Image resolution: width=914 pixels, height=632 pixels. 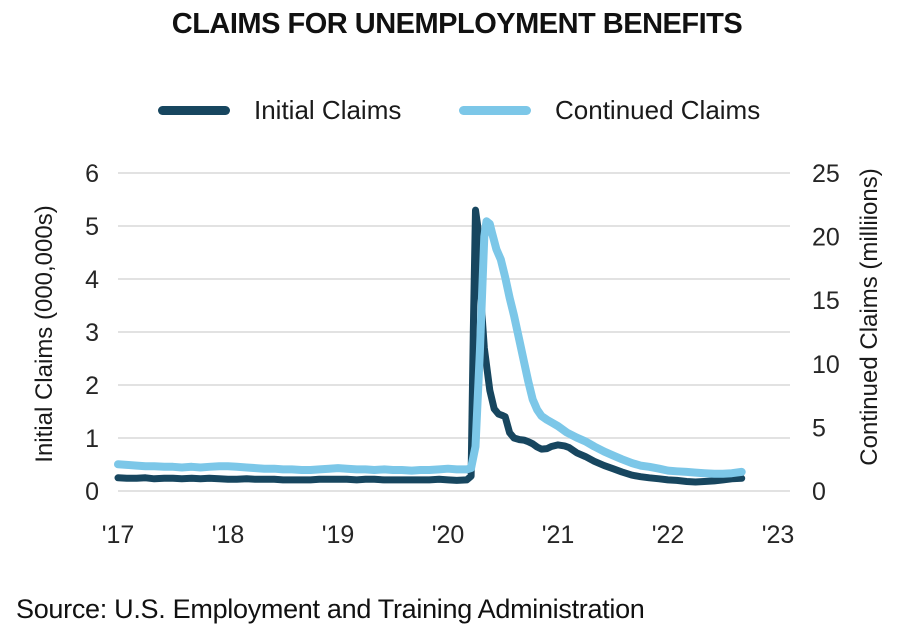 What do you see at coordinates (92, 174) in the screenshot?
I see `left-axis-tick-label: 6` at bounding box center [92, 174].